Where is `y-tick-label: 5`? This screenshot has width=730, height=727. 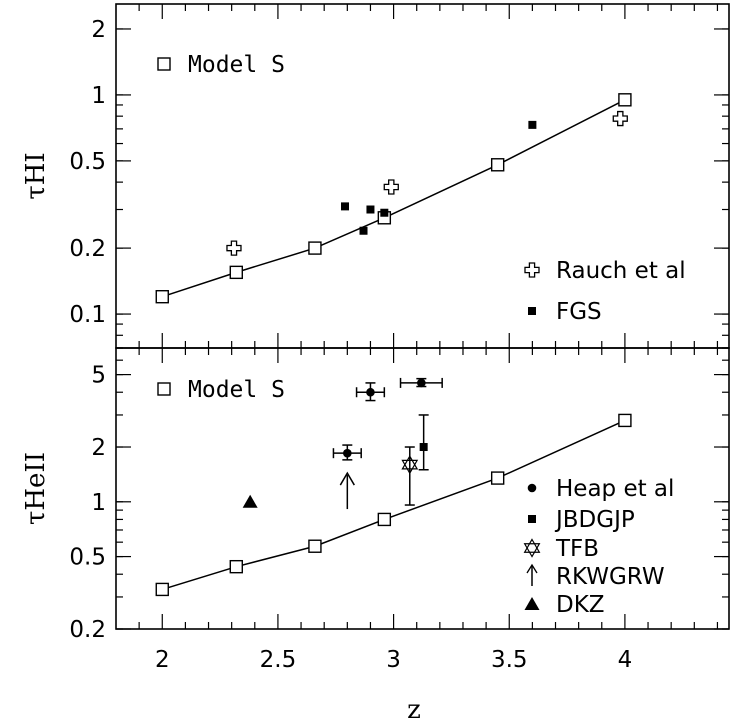
y-tick-label: 5 is located at coordinates (98, 376).